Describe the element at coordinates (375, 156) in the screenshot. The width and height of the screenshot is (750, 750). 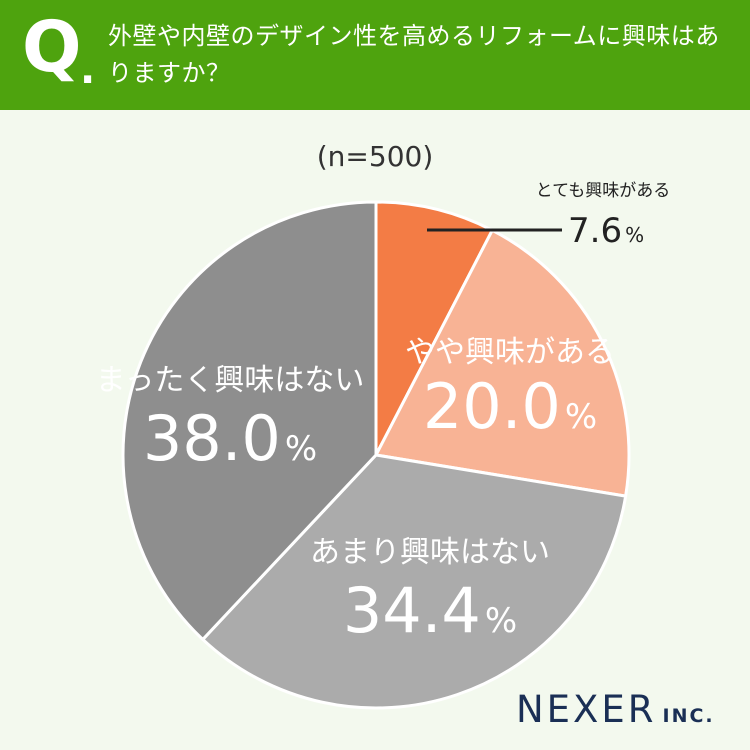
I see `sample-size-label: (n=500)` at that location.